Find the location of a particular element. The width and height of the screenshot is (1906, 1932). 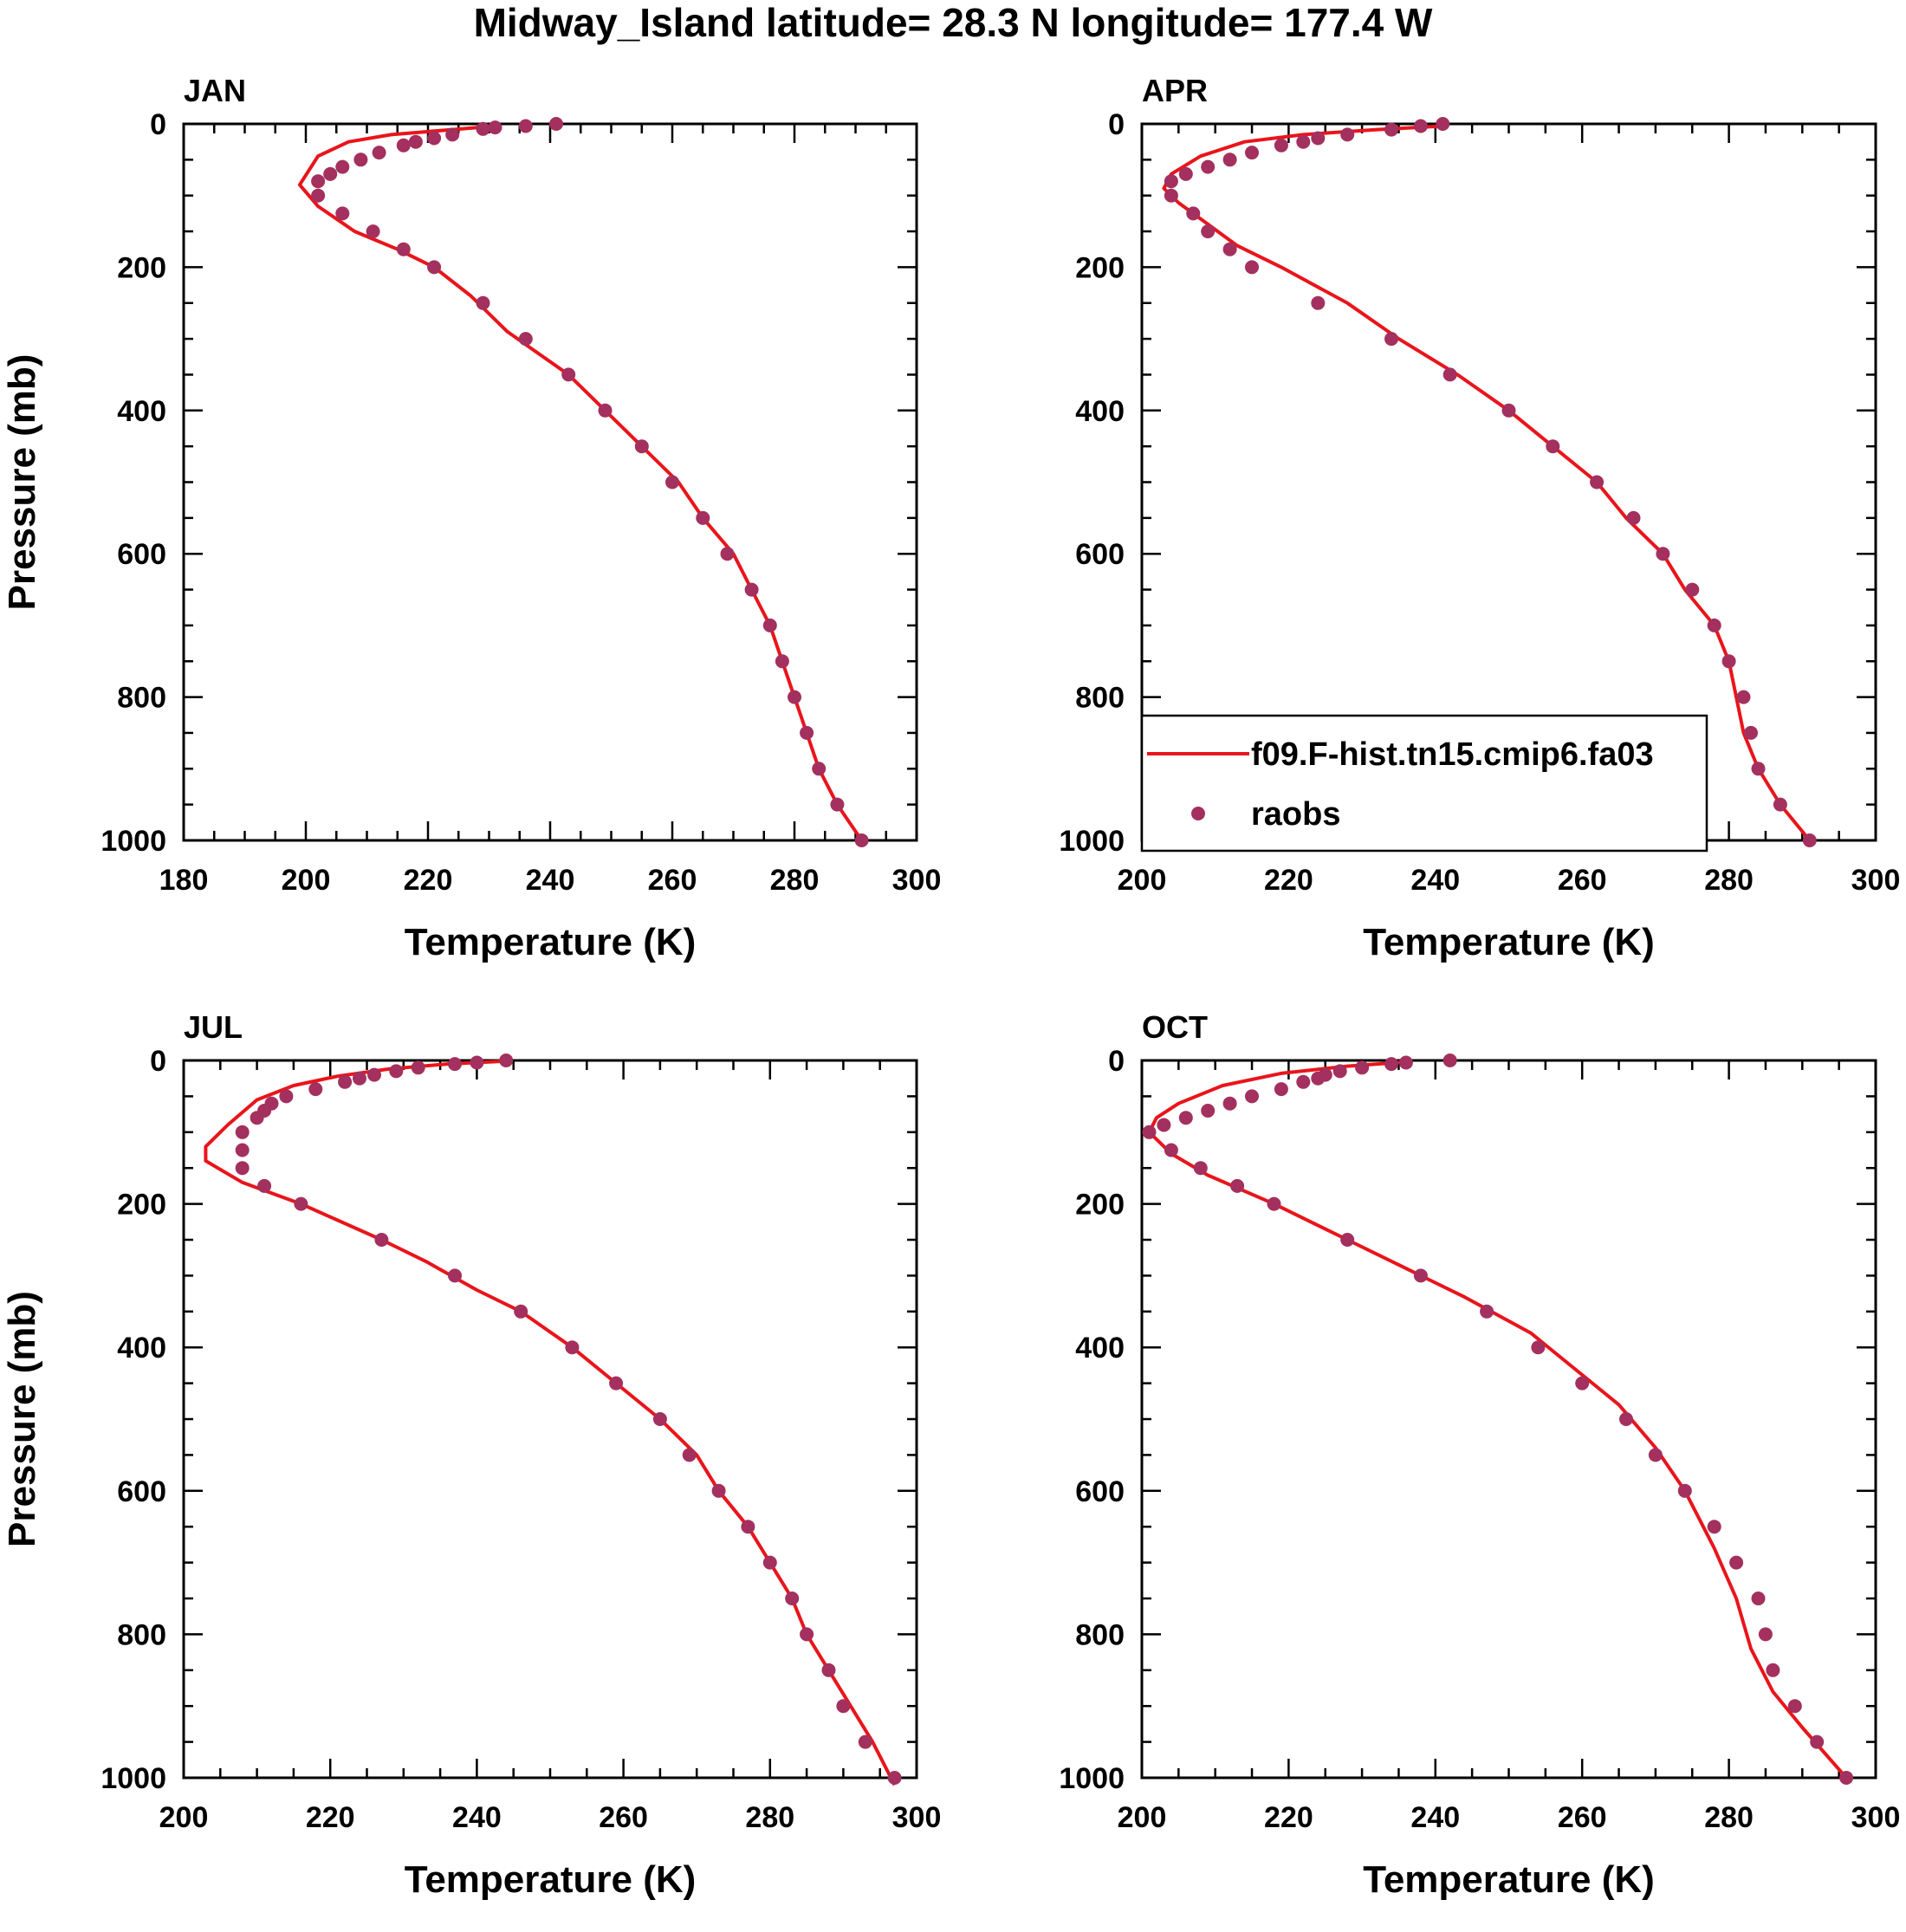

x-tick-label: 200 is located at coordinates (1142, 1818).